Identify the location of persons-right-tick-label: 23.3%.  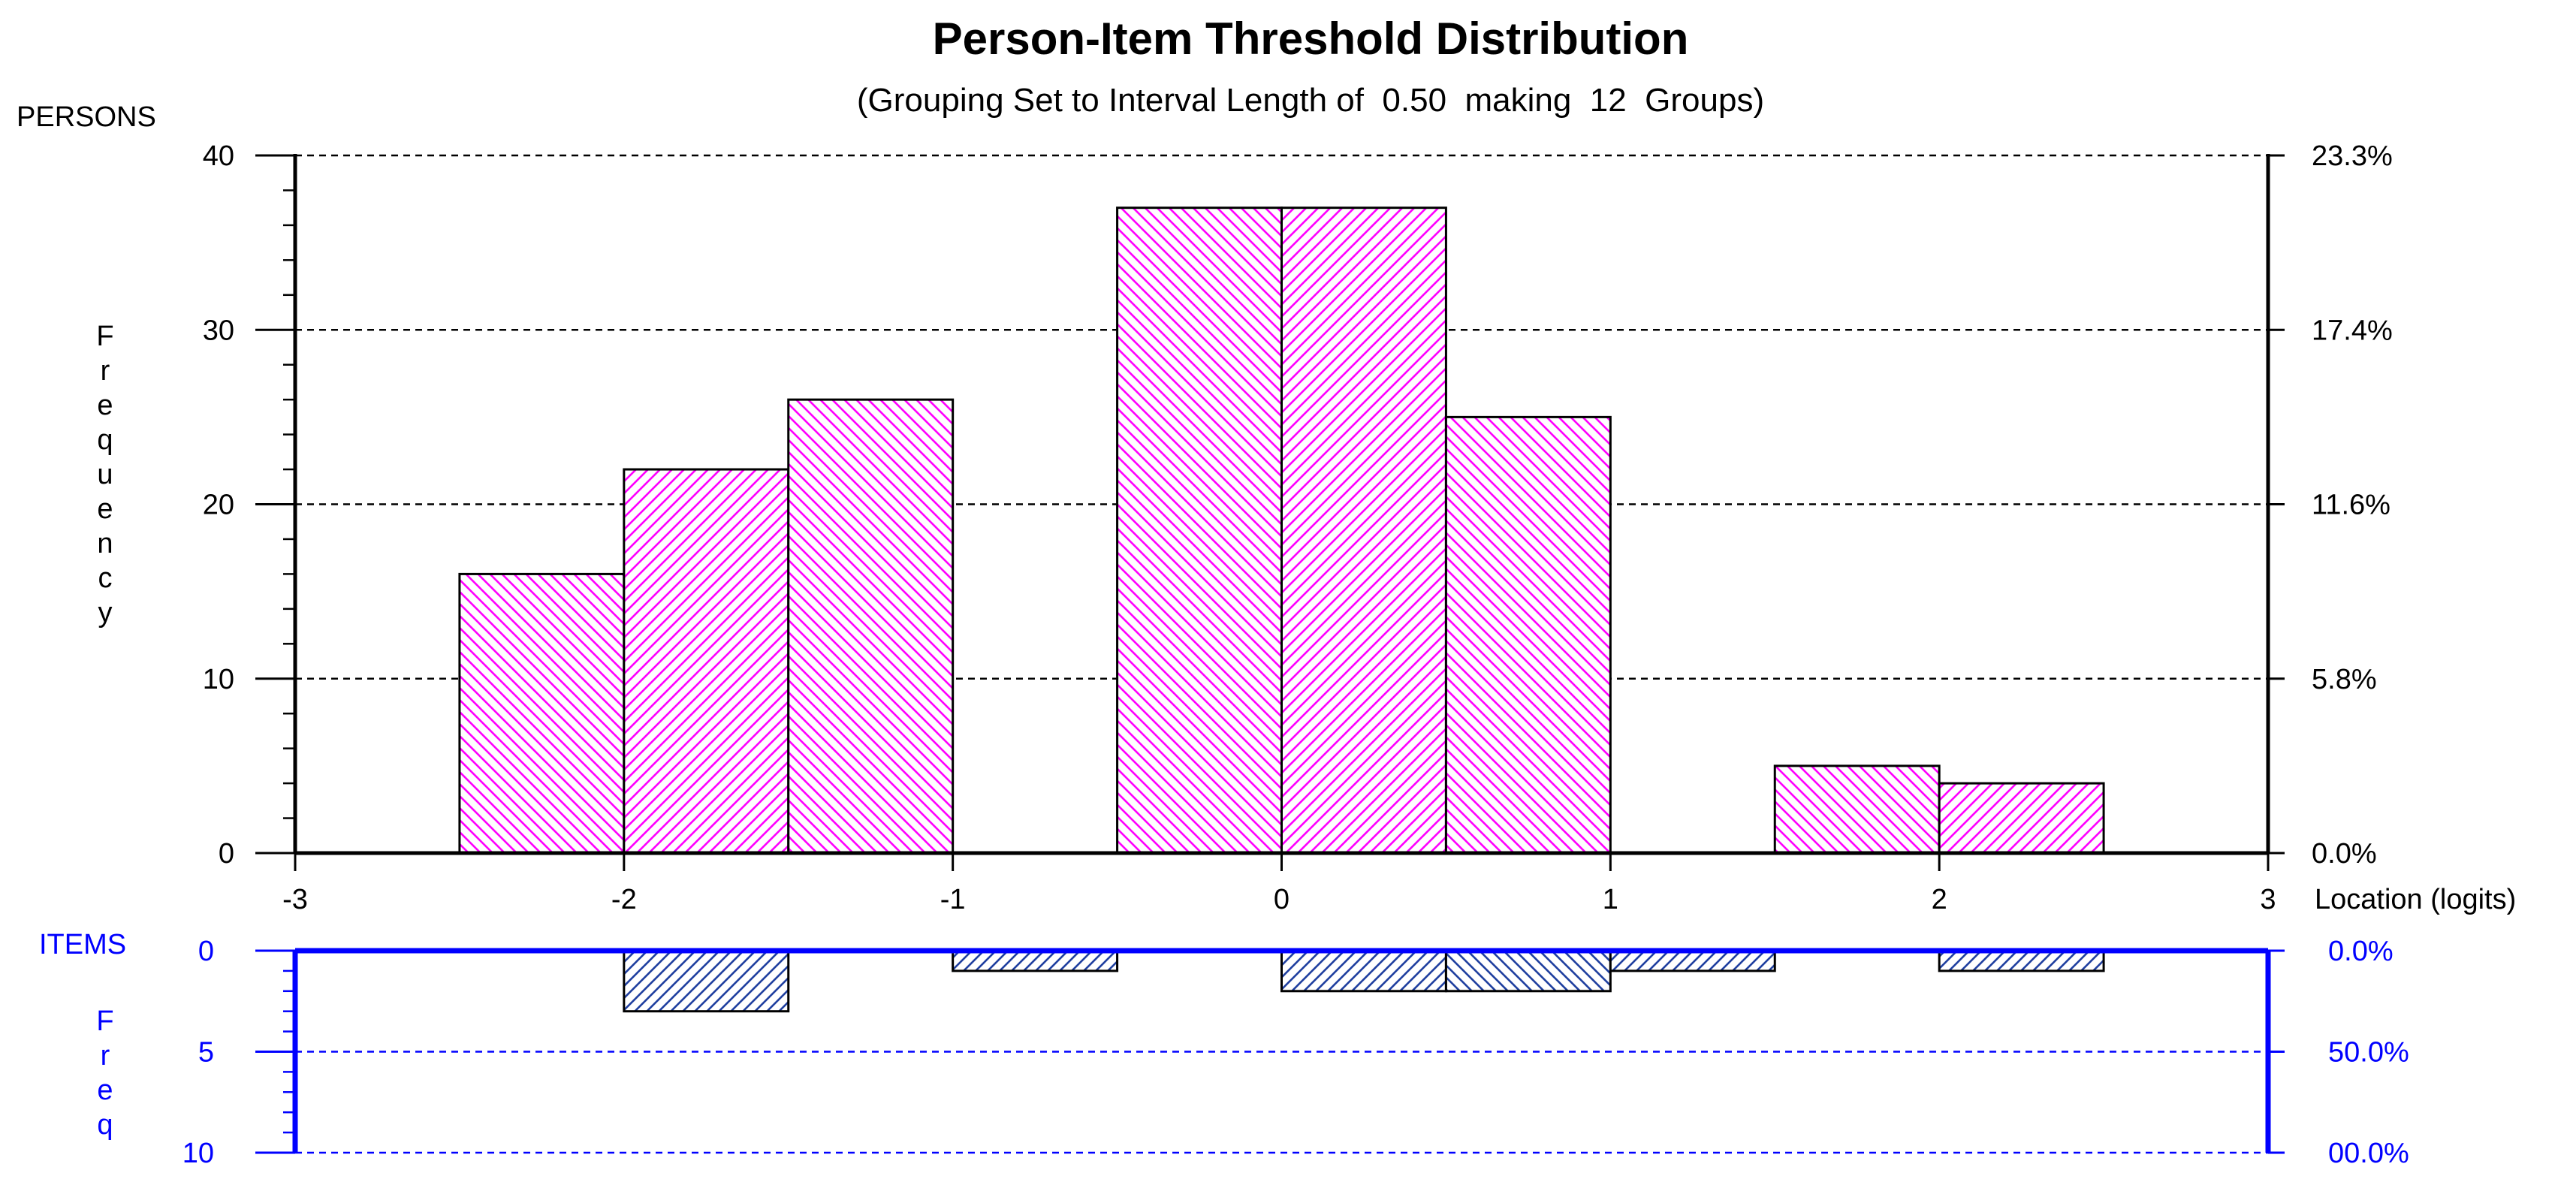
(2352, 156).